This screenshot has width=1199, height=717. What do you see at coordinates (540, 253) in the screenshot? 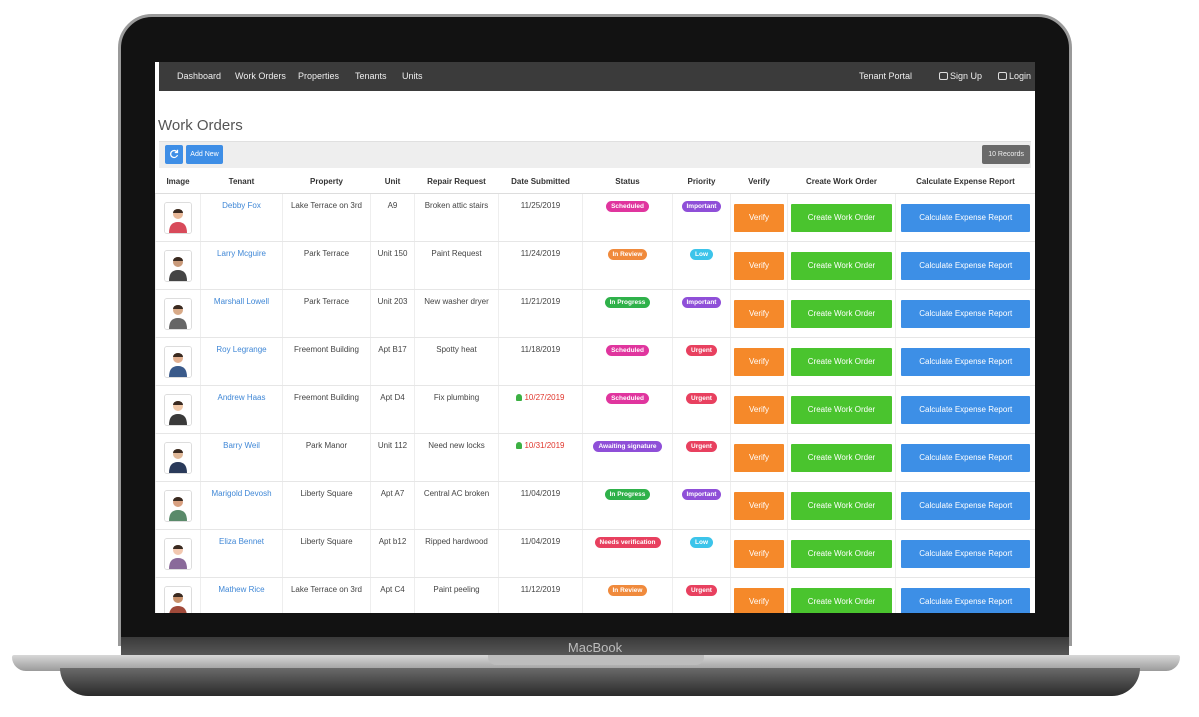
I see `date-submitted: 11/24/2019` at bounding box center [540, 253].